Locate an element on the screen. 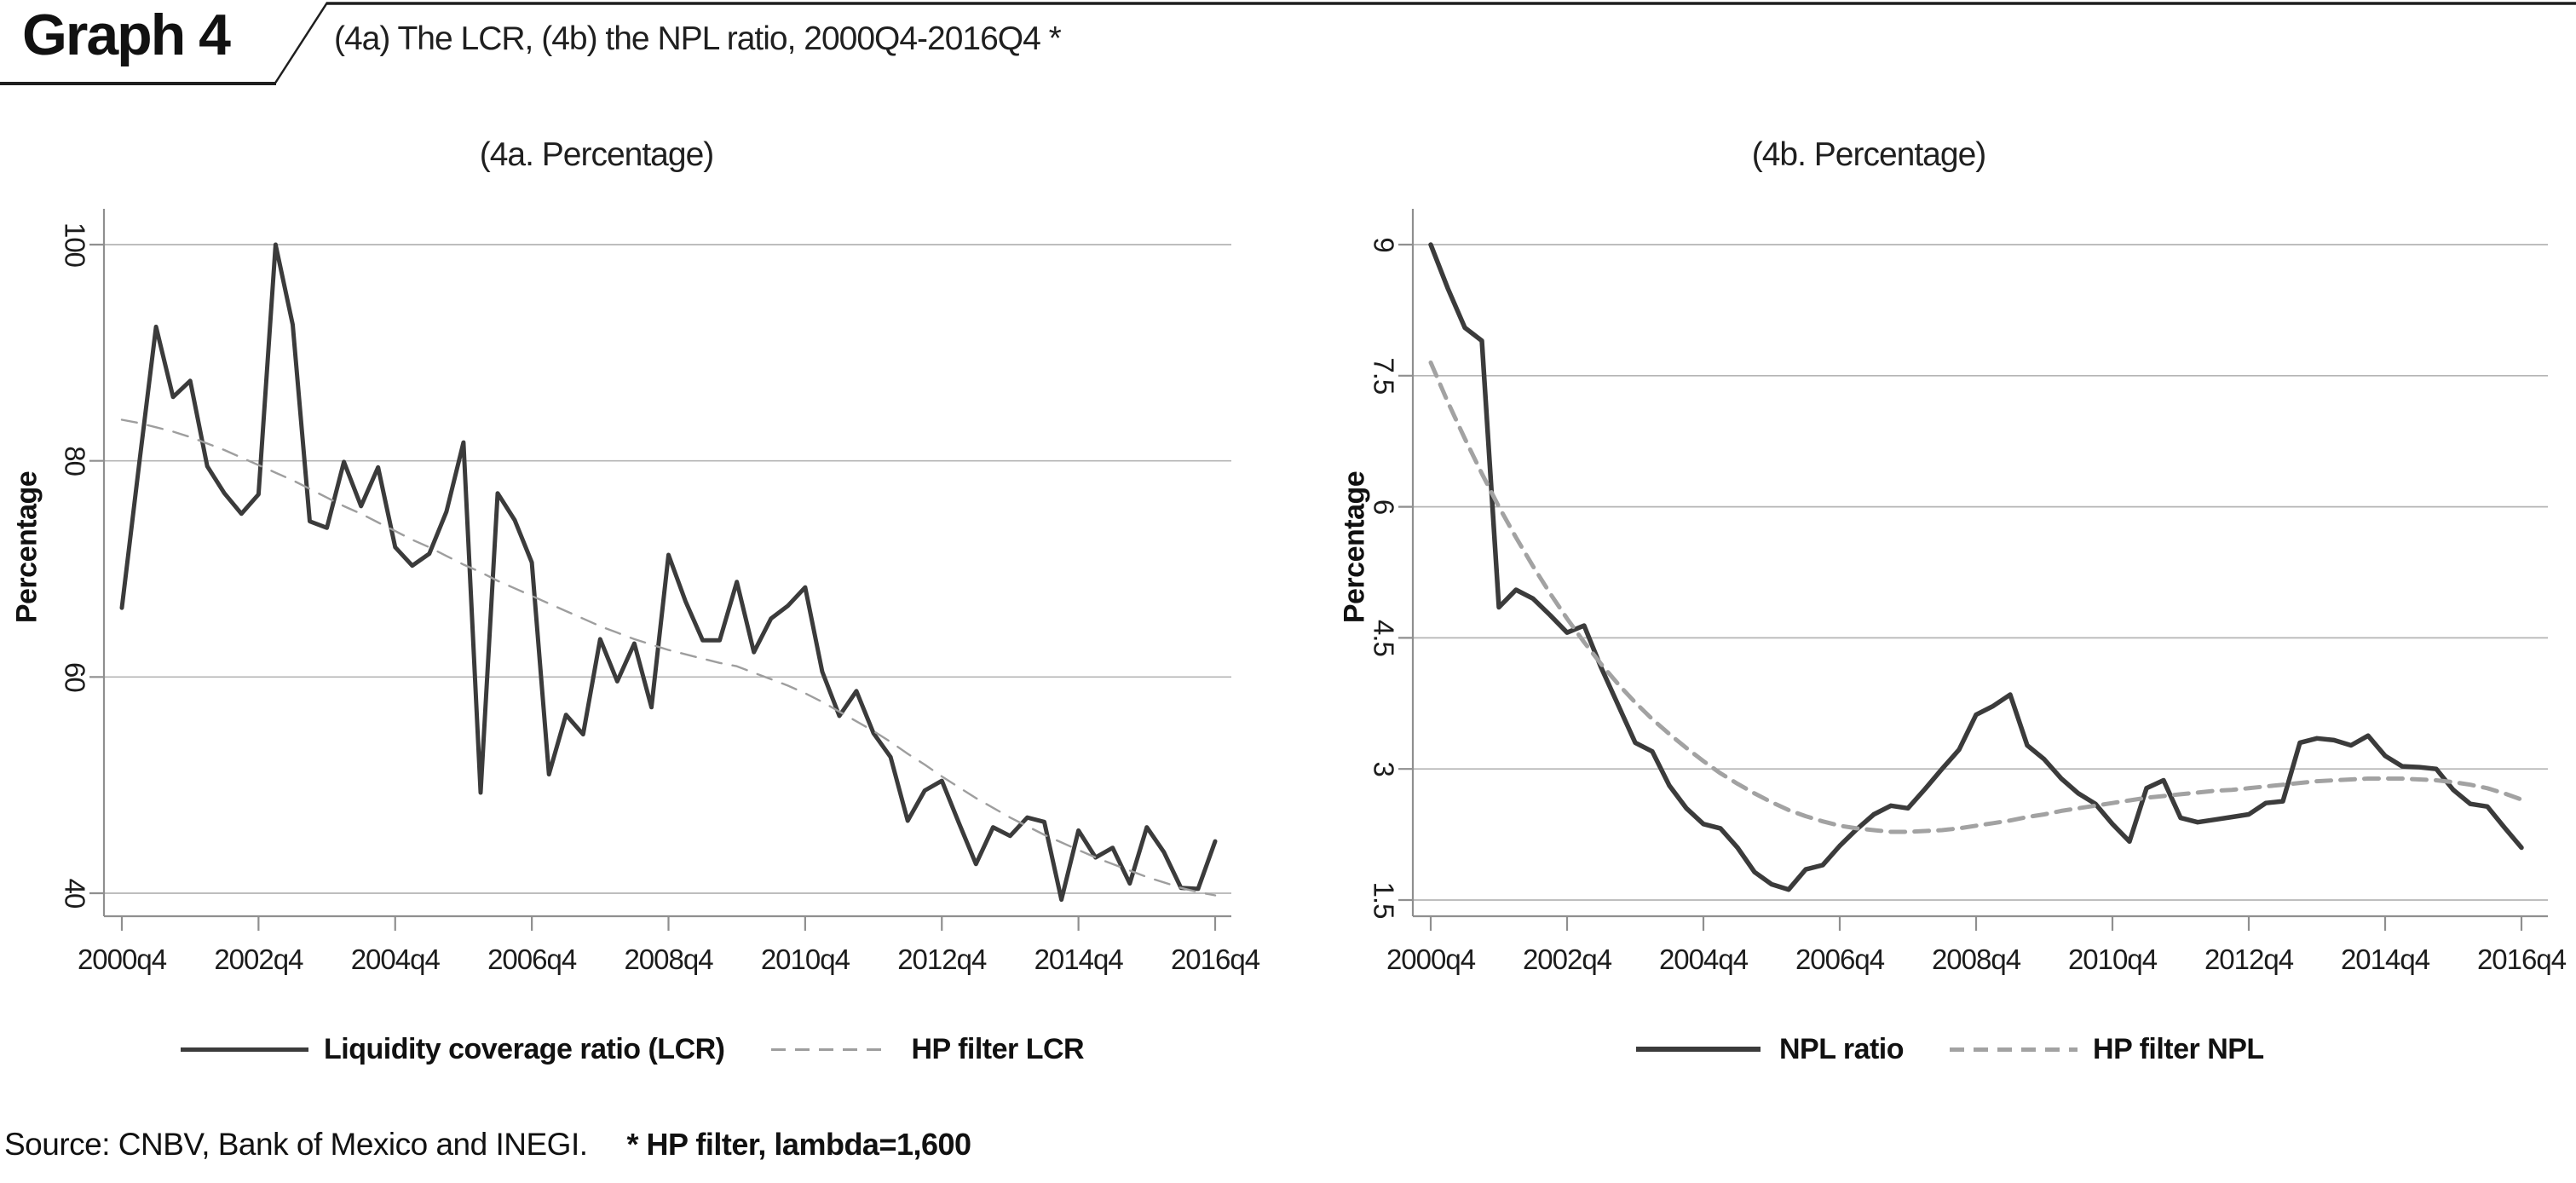 The width and height of the screenshot is (2576, 1183). svg-text: 3 is located at coordinates (1384, 769).